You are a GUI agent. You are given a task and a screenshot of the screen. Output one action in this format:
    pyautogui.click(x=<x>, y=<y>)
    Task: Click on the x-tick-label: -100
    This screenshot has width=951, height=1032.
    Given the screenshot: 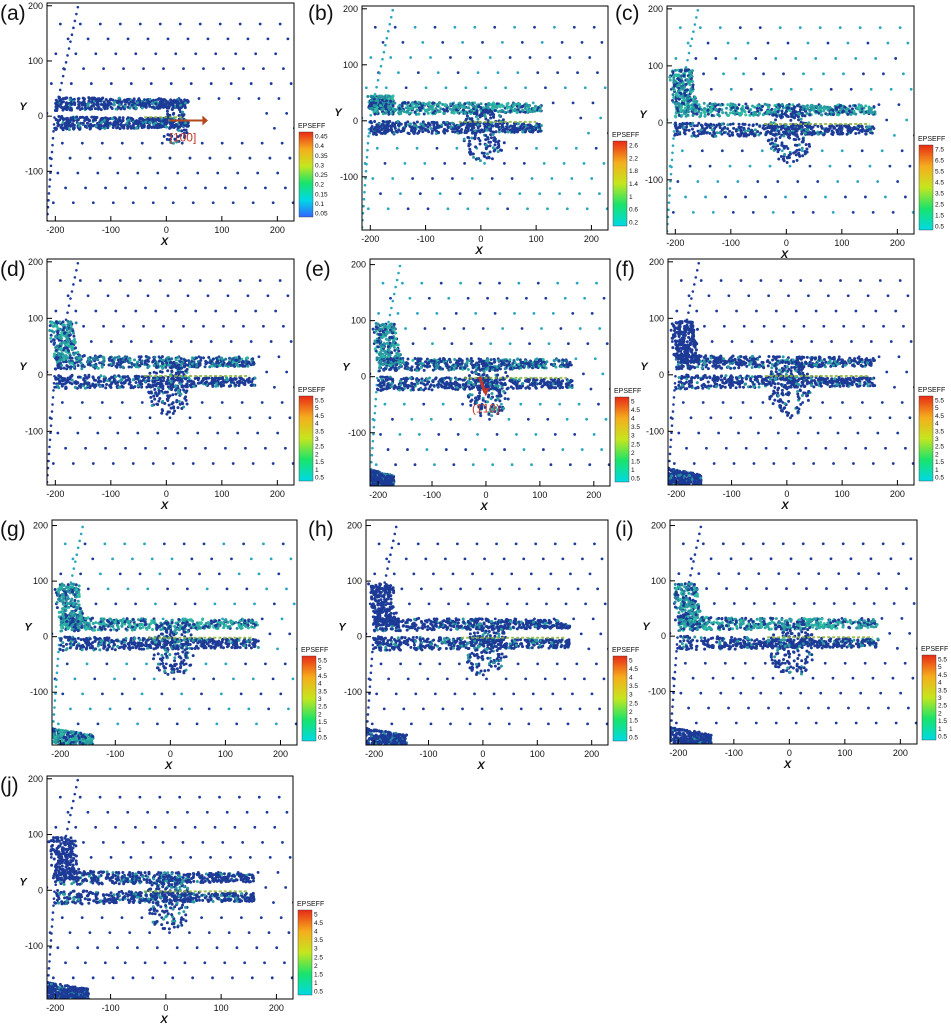 What is the action you would take?
    pyautogui.click(x=731, y=243)
    